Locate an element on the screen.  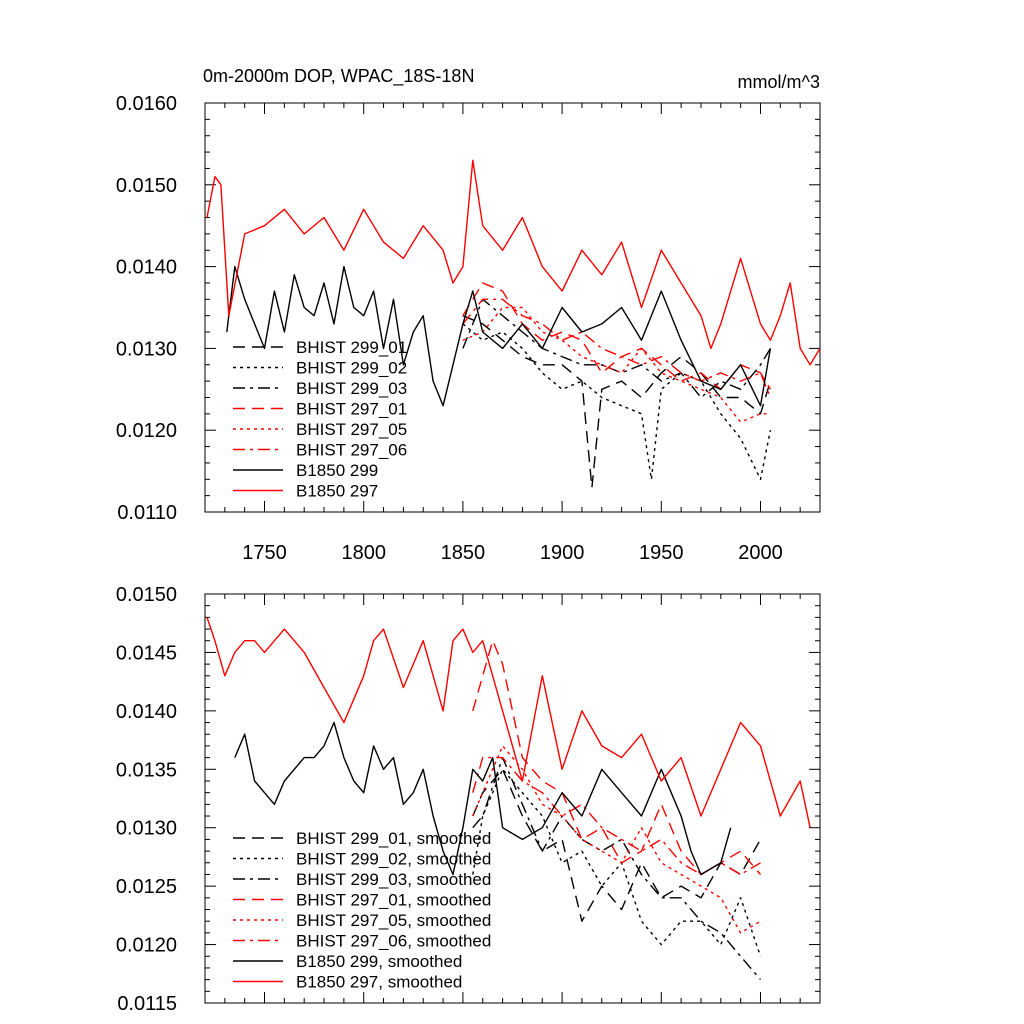
chart-title: 0m-2000m DOP, WPAC_18S-18N is located at coordinates (338, 76).